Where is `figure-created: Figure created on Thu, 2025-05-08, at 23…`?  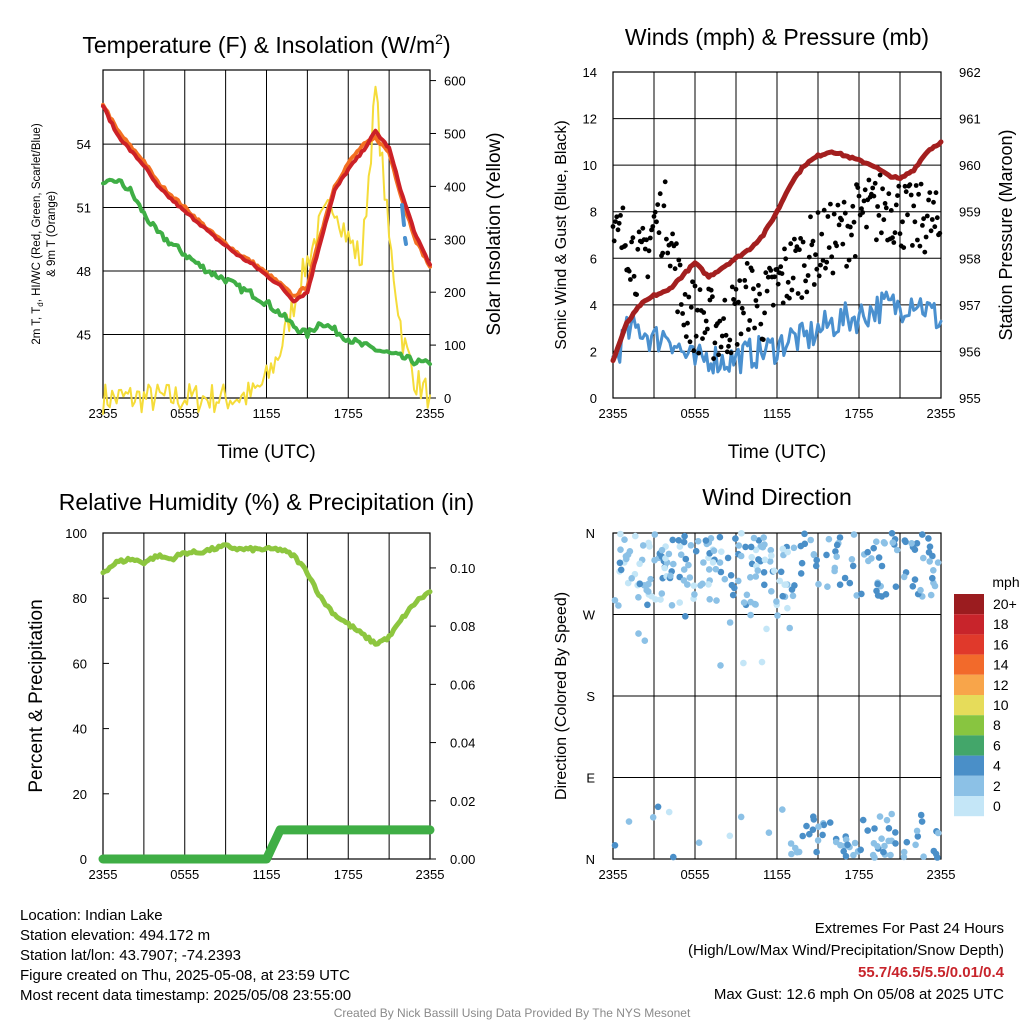 figure-created: Figure created on Thu, 2025-05-08, at 23… is located at coordinates (185, 975).